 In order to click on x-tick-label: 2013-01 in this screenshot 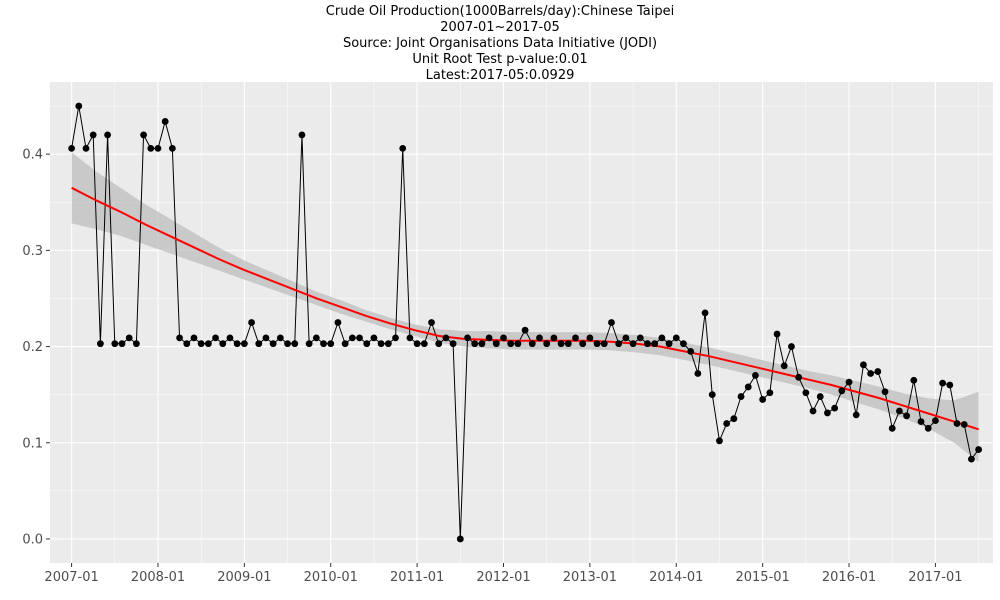, I will do `click(590, 577)`.